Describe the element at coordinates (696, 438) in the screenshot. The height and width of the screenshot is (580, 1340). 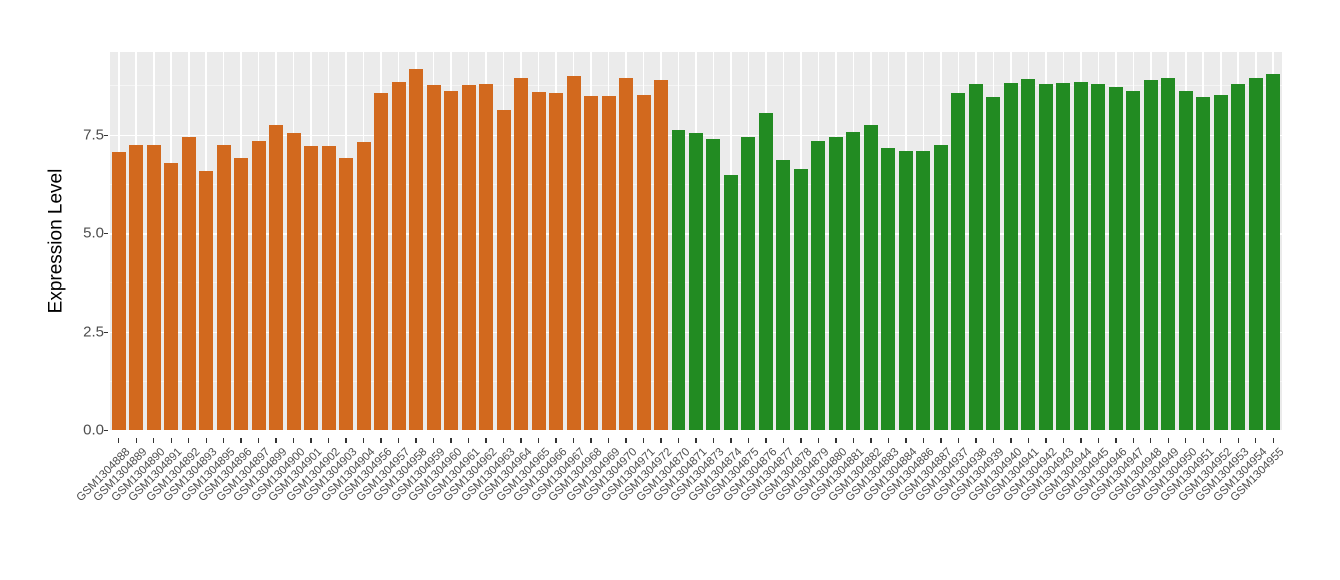
I see `x-axis-tick-marks` at that location.